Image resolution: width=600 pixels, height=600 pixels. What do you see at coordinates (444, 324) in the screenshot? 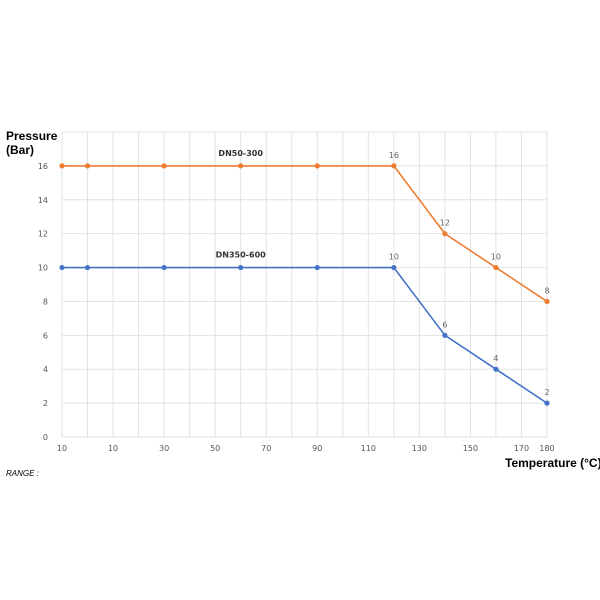
I see `data-label: 6` at bounding box center [444, 324].